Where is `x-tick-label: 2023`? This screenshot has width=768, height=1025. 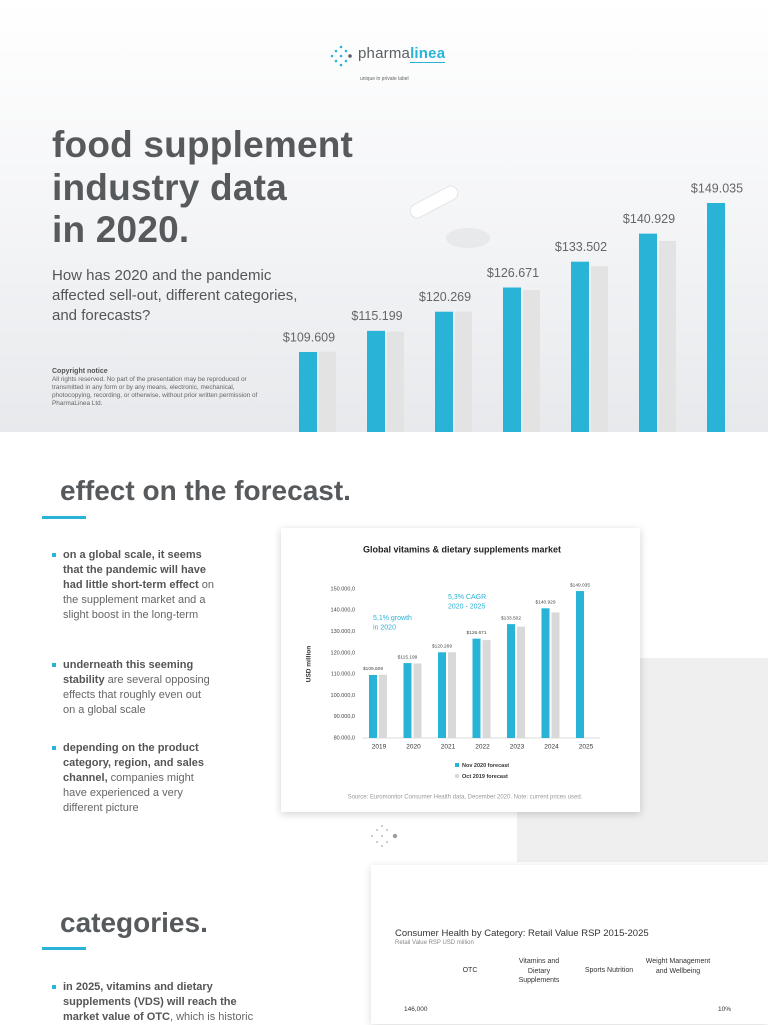
x-tick-label: 2023 is located at coordinates (517, 747).